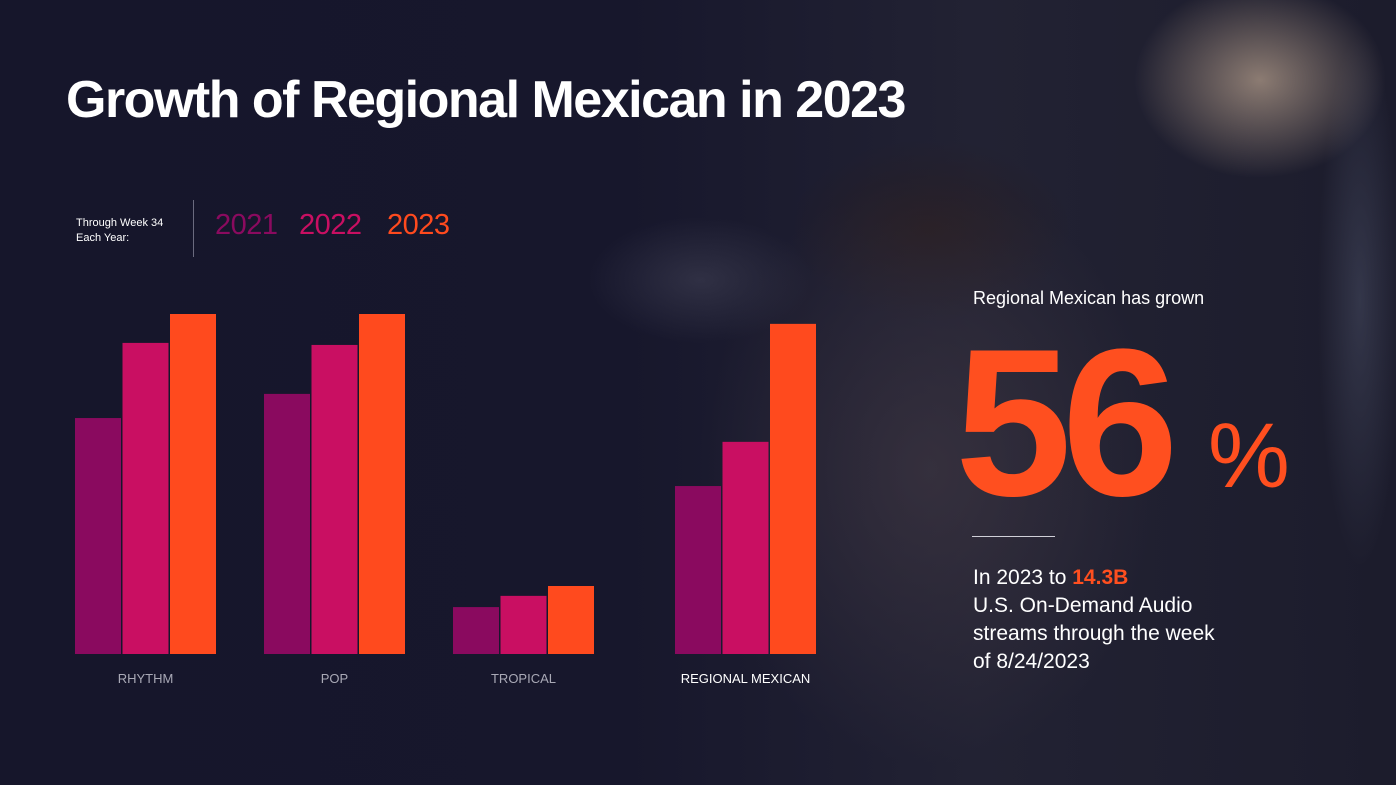 The height and width of the screenshot is (785, 1396). What do you see at coordinates (1013, 536) in the screenshot?
I see `callout-divider` at bounding box center [1013, 536].